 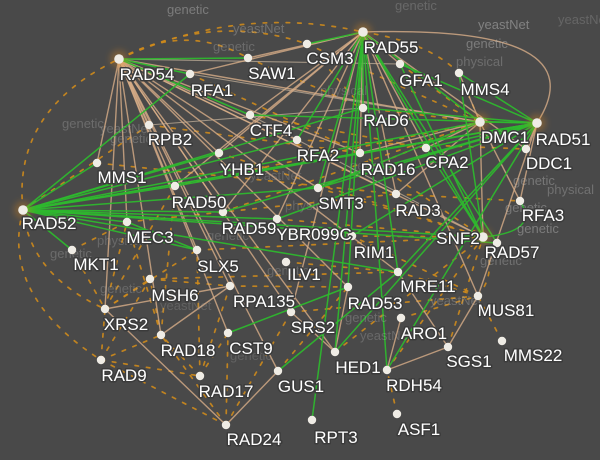 What do you see at coordinates (23, 210) in the screenshot?
I see `node-RAD52` at bounding box center [23, 210].